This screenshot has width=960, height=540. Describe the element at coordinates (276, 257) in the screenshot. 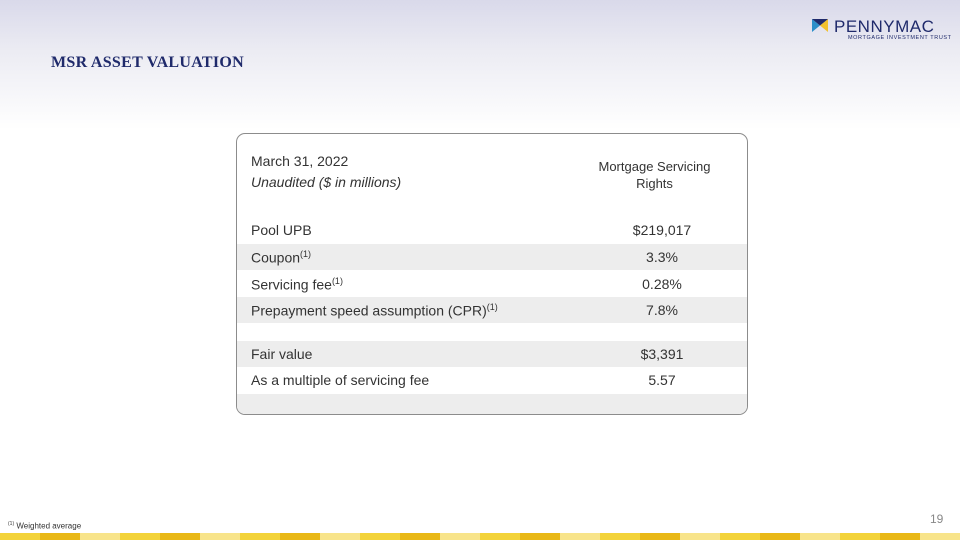

I see `row-label-text: Coupon` at that location.